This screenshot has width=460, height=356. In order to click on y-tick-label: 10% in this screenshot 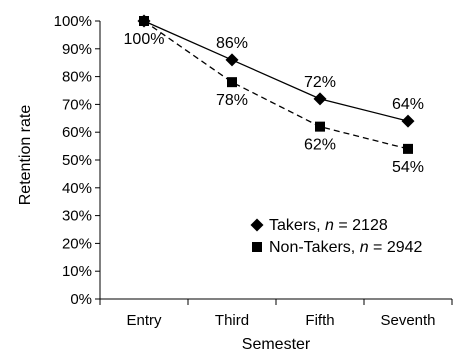, I will do `click(77, 271)`.